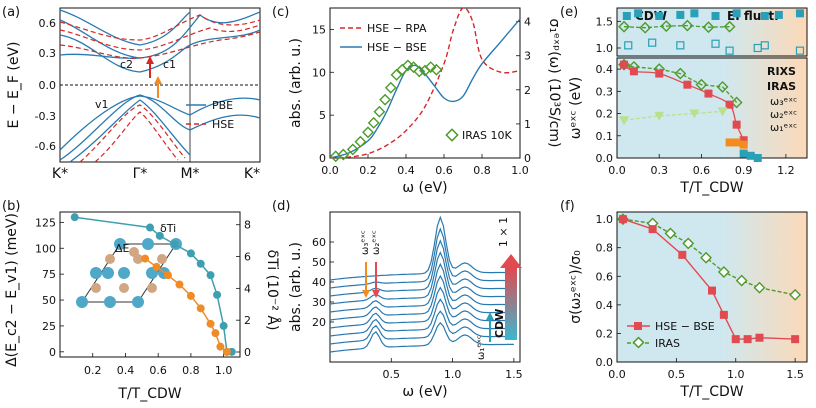 Image resolution: width=816 pixels, height=408 pixels. What do you see at coordinates (45, 248) in the screenshot?
I see `y-tick-label: 100` at bounding box center [45, 248].